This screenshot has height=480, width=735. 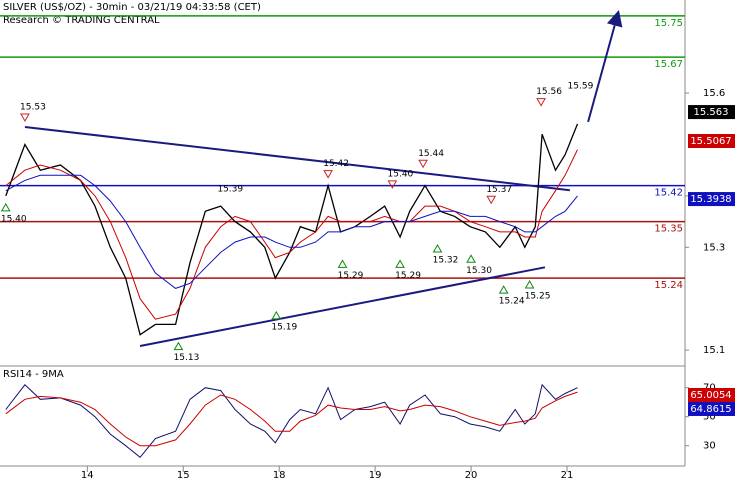 I want to click on y-tick-label: 15.6, so click(x=714, y=93).